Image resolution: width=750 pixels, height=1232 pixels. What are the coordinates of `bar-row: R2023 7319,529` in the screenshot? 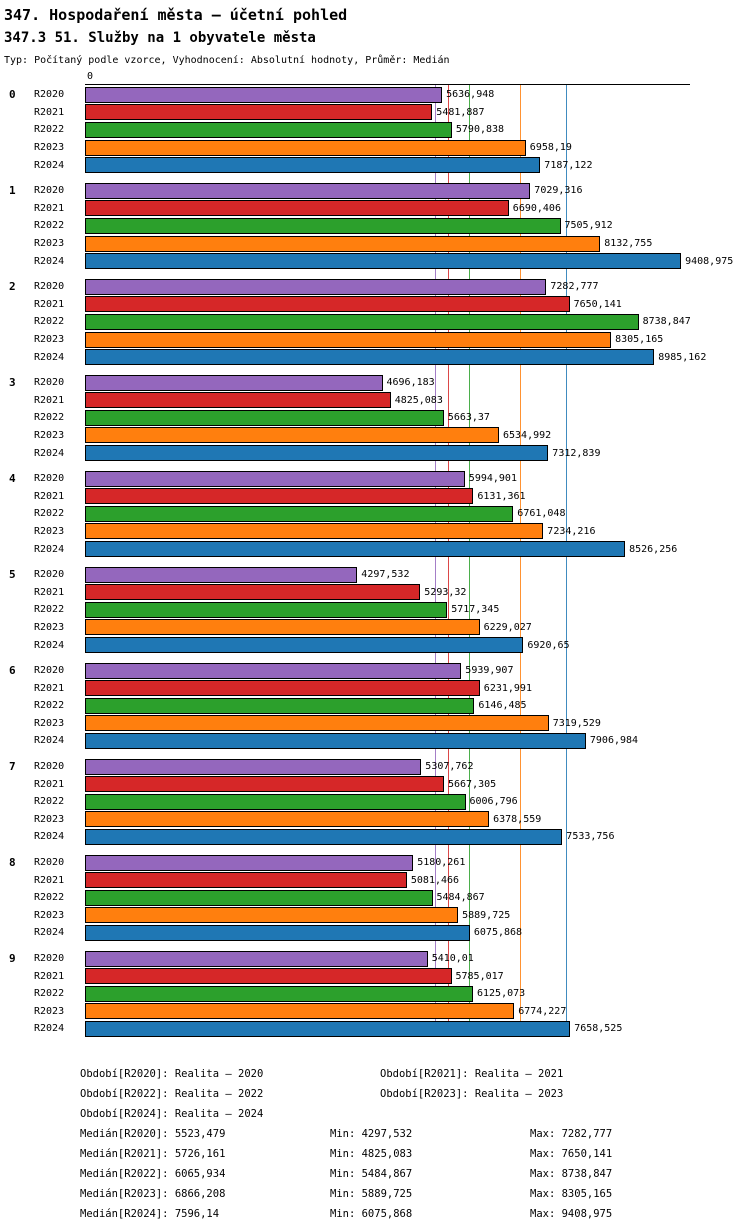 It's located at (375, 724).